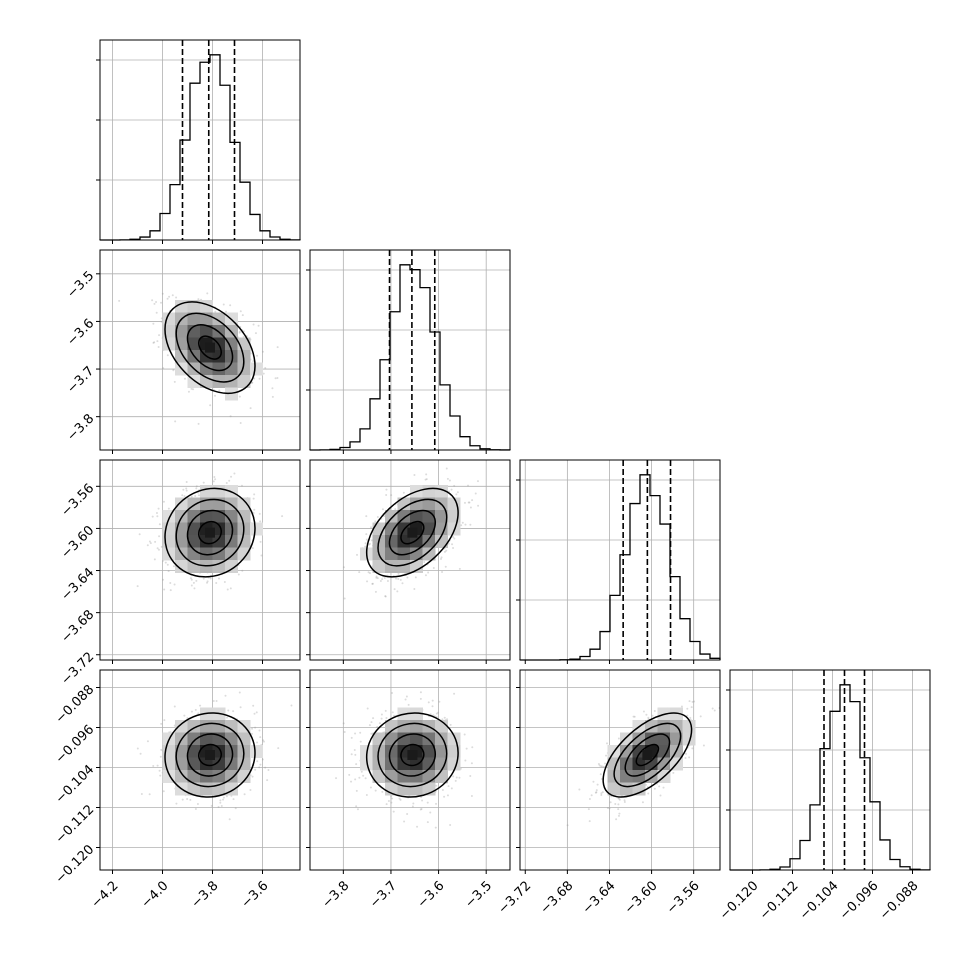 The height and width of the screenshot is (970, 970). I want to click on panel-content, so click(411, 533).